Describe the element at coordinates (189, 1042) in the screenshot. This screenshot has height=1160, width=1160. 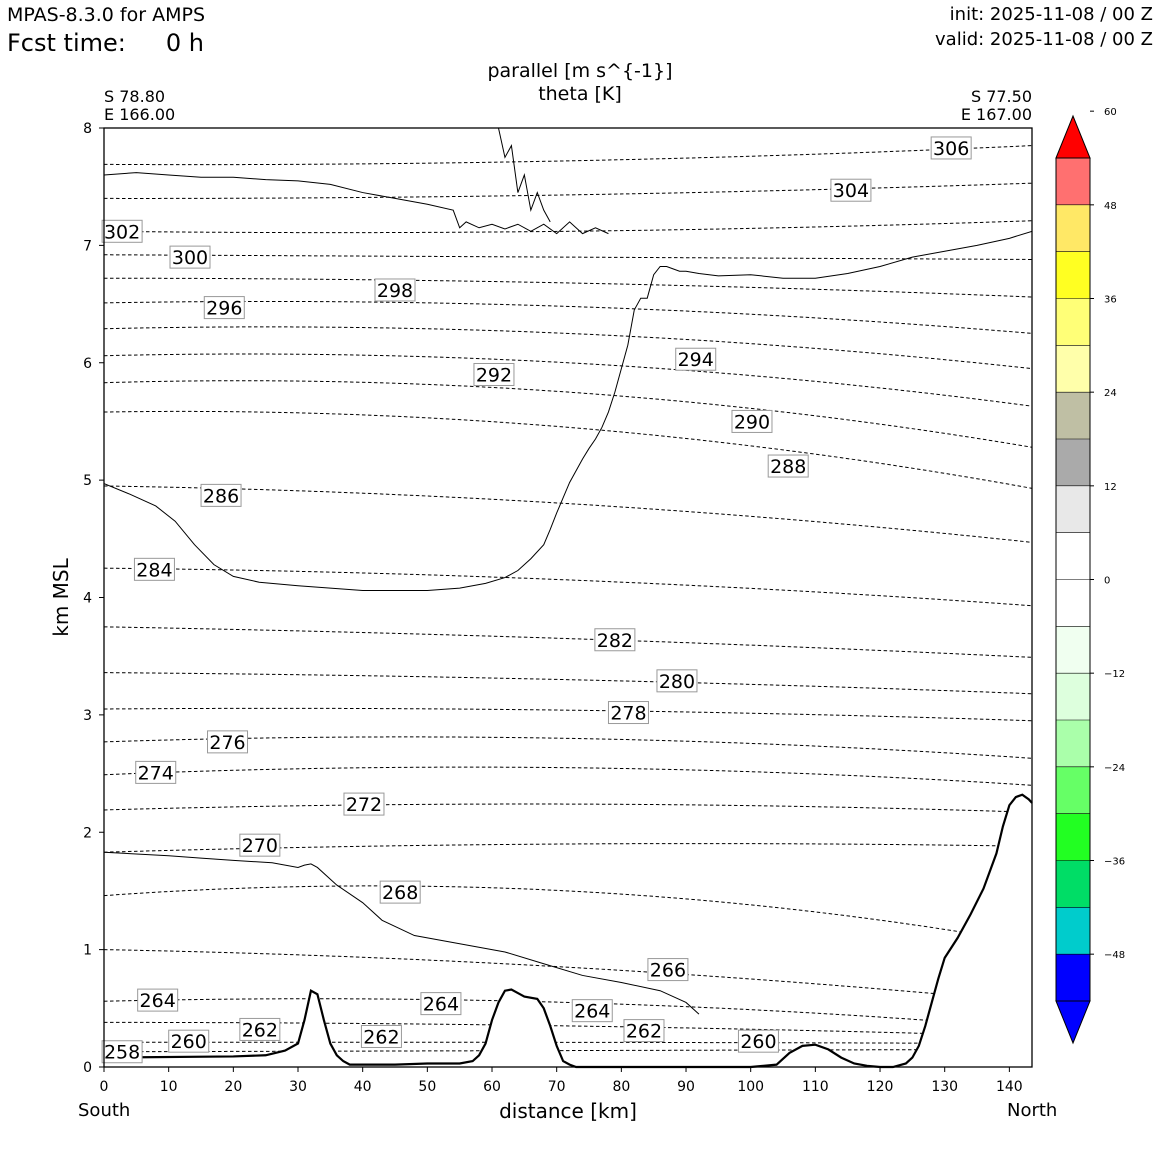
I see `contour-label-text: 260` at that location.